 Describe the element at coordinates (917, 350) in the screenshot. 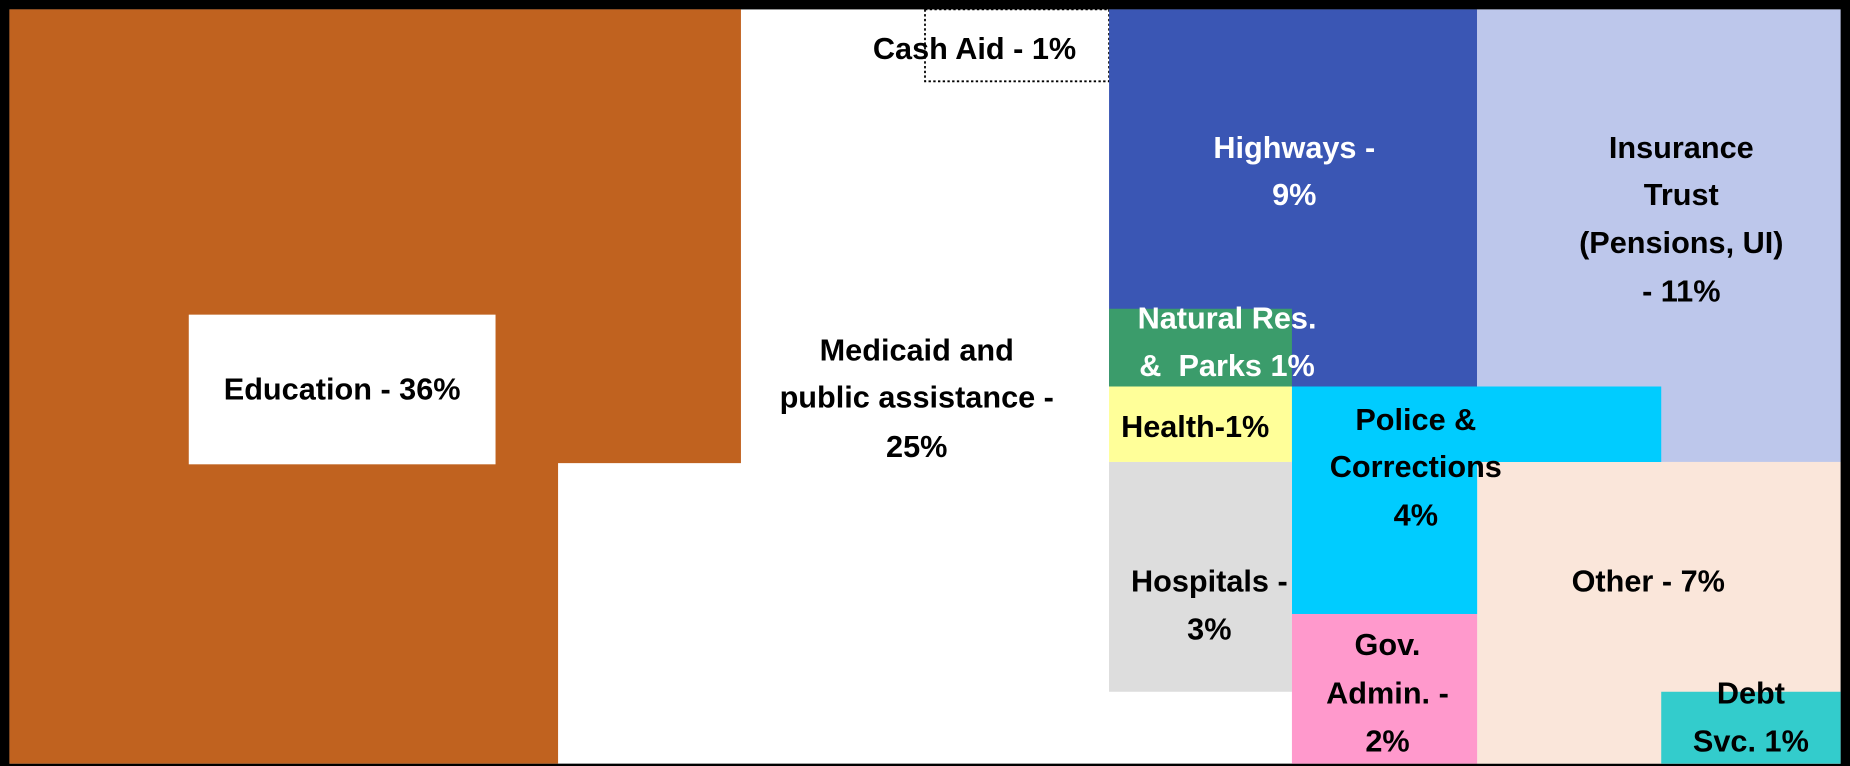

I see `label: Medicaid and` at that location.